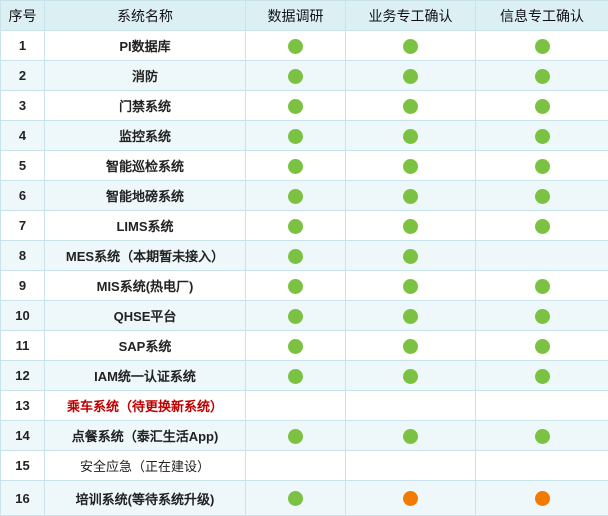 This screenshot has width=608, height=516. What do you see at coordinates (22, 285) in the screenshot?
I see `row-number: 9` at bounding box center [22, 285].